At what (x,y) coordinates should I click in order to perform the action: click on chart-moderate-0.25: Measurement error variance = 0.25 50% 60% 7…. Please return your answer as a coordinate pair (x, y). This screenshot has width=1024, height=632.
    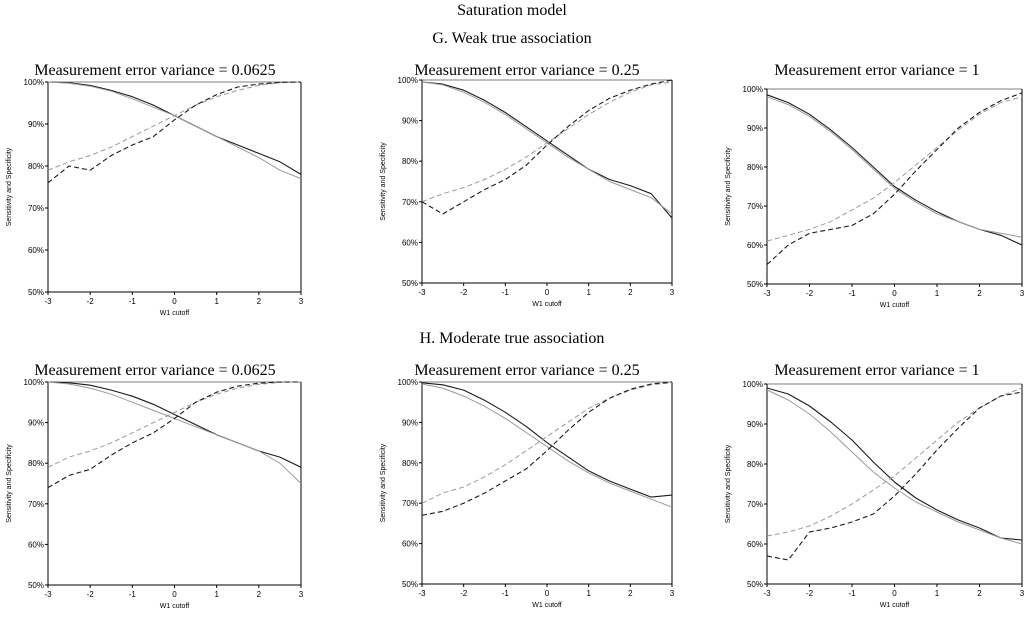
    Looking at the image, I should click on (527, 485).